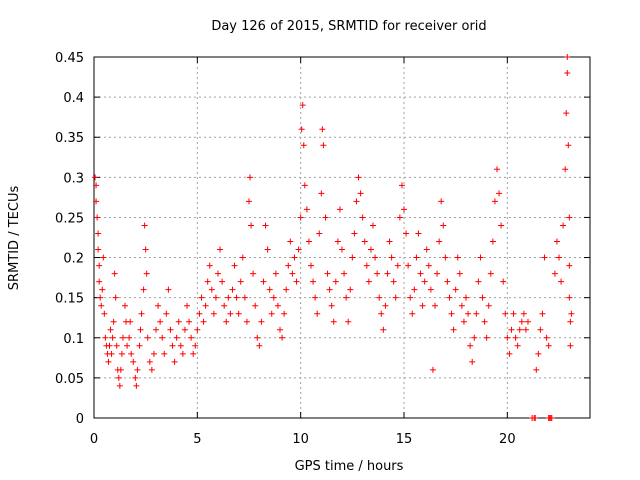  Describe the element at coordinates (300, 439) in the screenshot. I see `x-tick-label: 10` at that location.